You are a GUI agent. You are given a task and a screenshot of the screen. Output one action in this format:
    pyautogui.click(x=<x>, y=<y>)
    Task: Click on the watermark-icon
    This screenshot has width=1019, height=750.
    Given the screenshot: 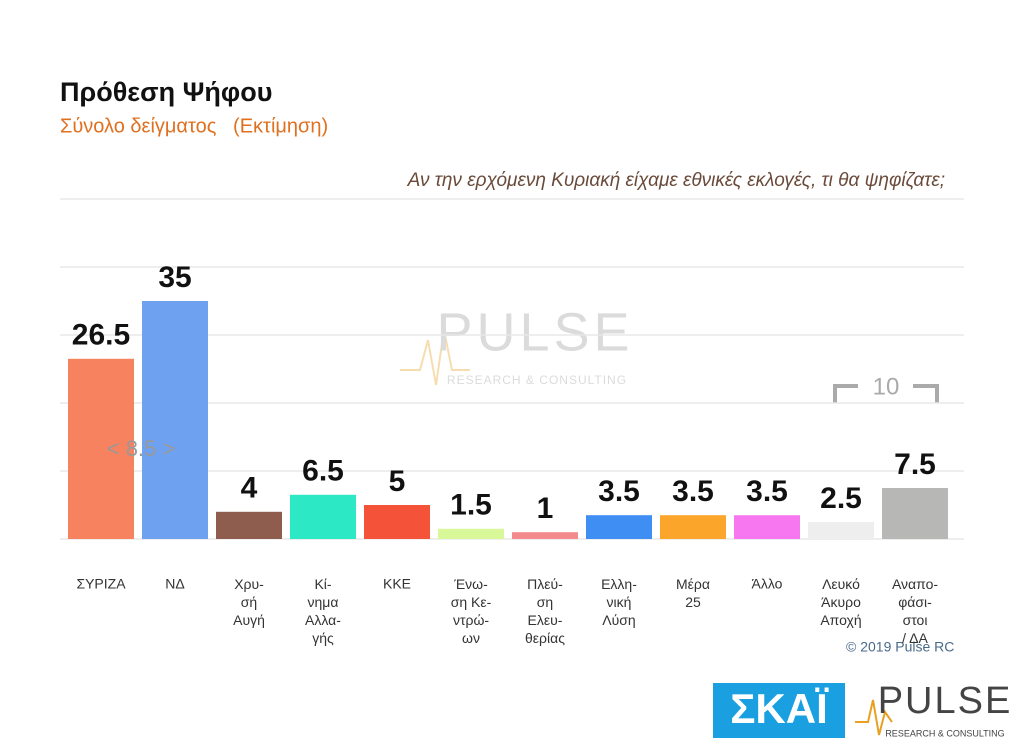 What is the action you would take?
    pyautogui.click(x=435, y=357)
    